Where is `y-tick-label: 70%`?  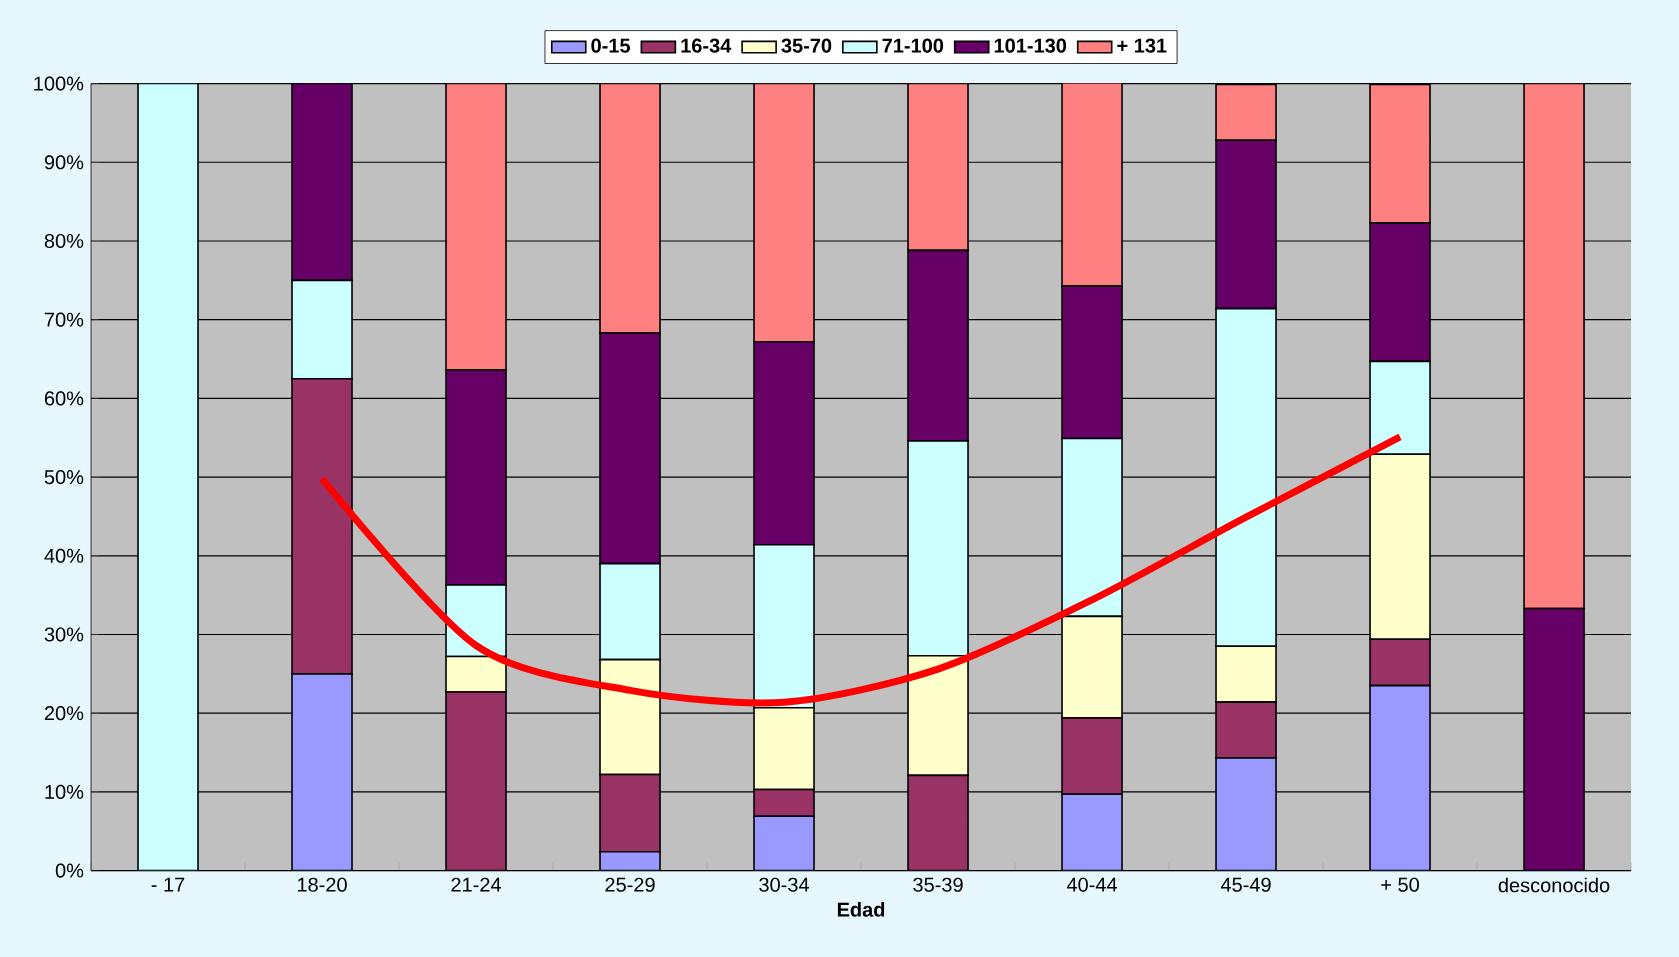 y-tick-label: 70% is located at coordinates (64, 319).